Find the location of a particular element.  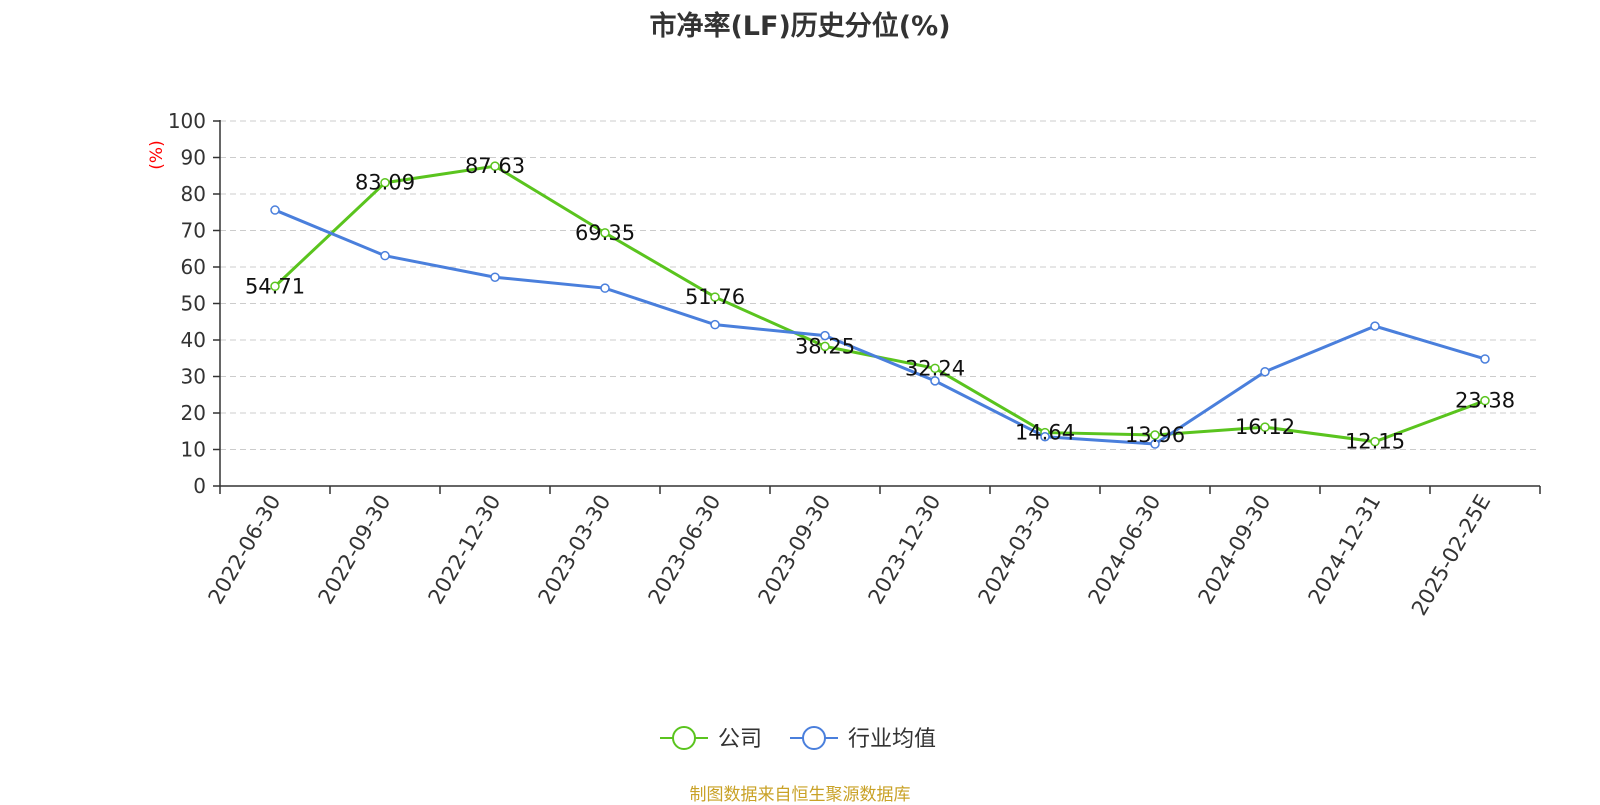

x-tick-label: 2024-03-30 is located at coordinates (1015, 550).